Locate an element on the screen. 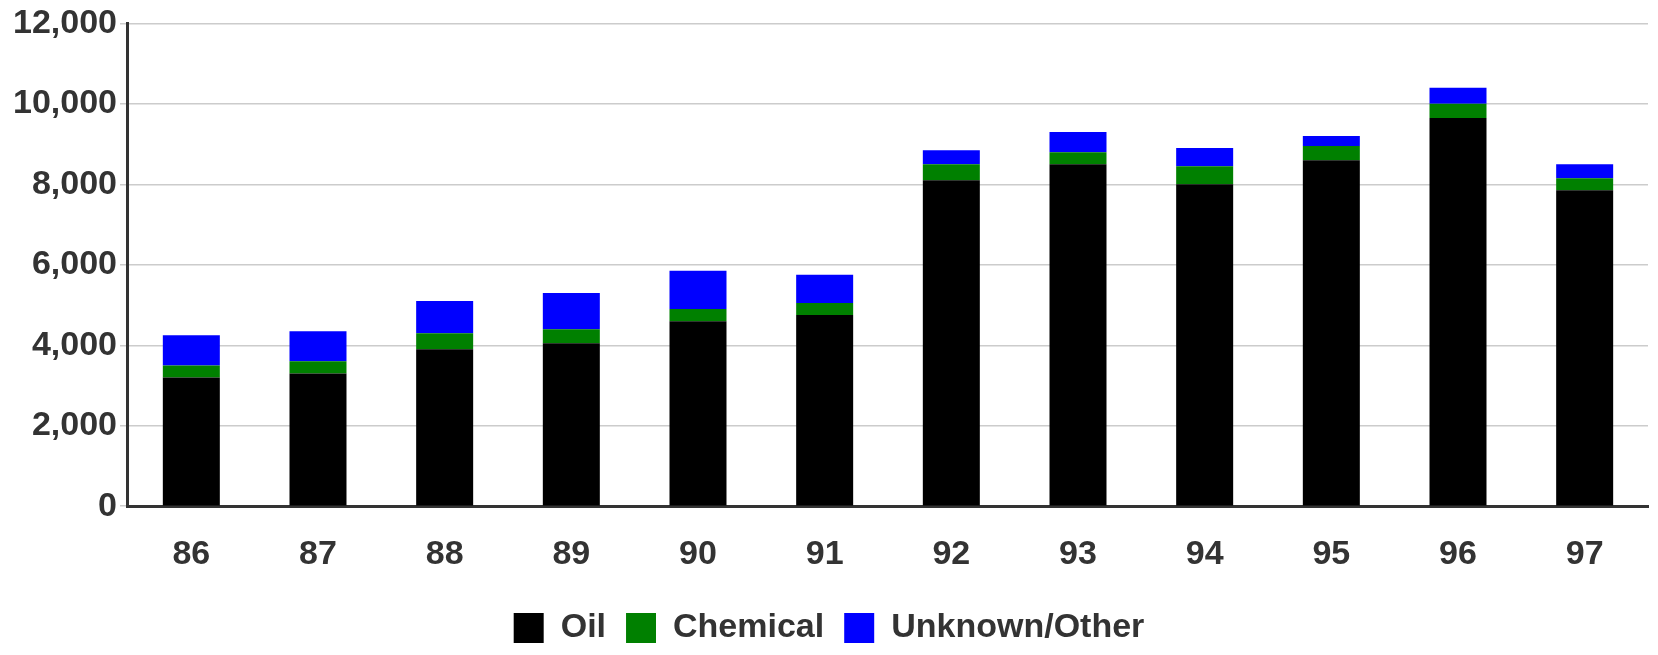  x-tick-label: 90 is located at coordinates (698, 551).